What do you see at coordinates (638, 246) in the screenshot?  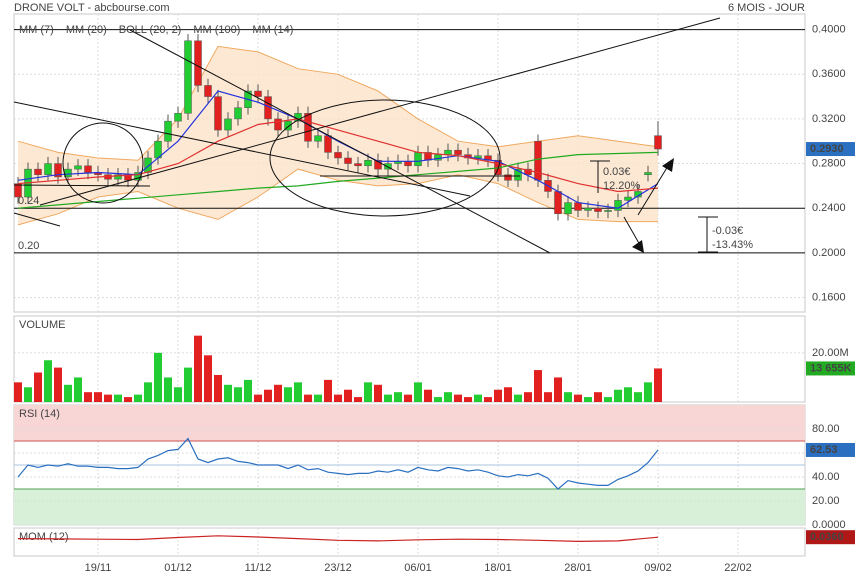 I see `arrow-head` at bounding box center [638, 246].